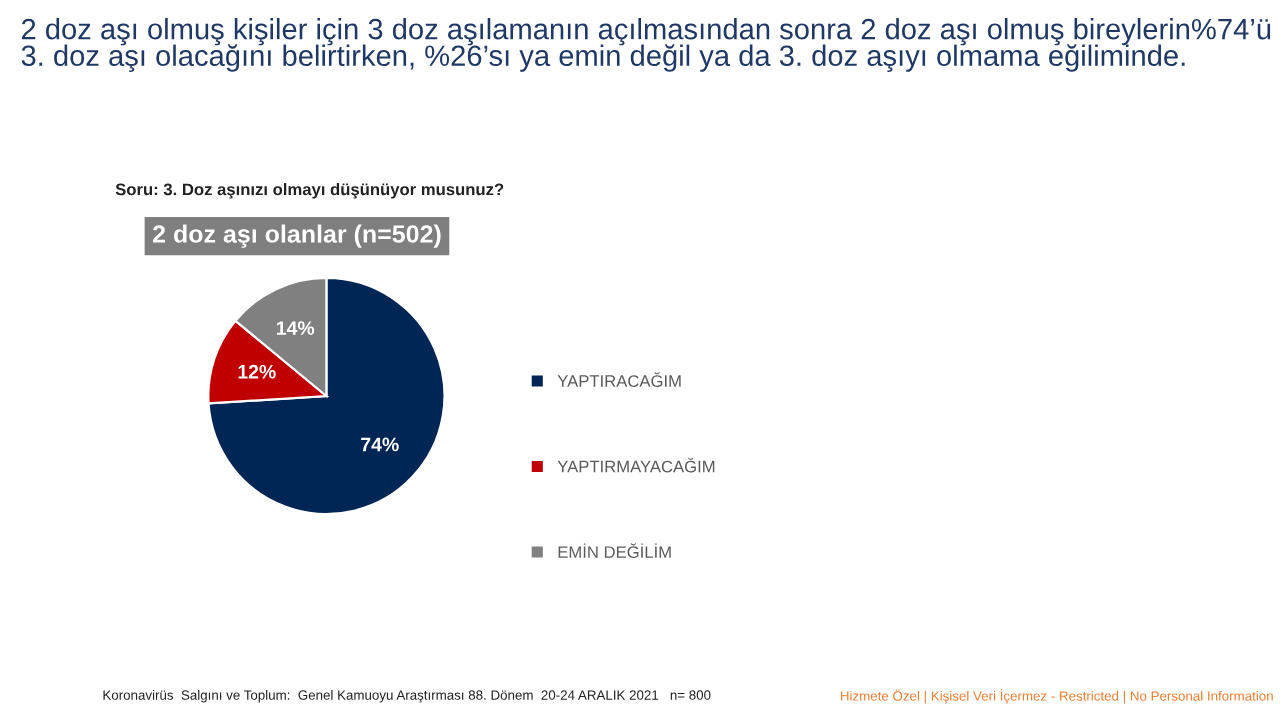 The width and height of the screenshot is (1280, 720). I want to click on chart-subtitle: Soru: 3. Doz aşınızı olmayı düşünüyor musunuz?, so click(309, 191).